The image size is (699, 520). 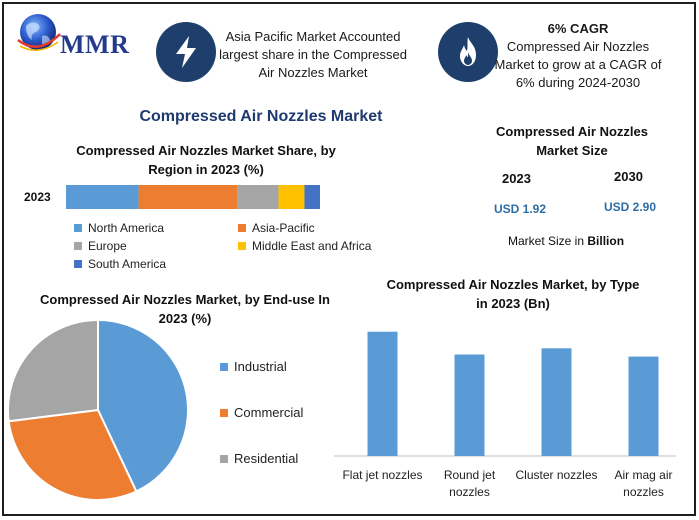 I want to click on info-icon-left, so click(x=186, y=52).